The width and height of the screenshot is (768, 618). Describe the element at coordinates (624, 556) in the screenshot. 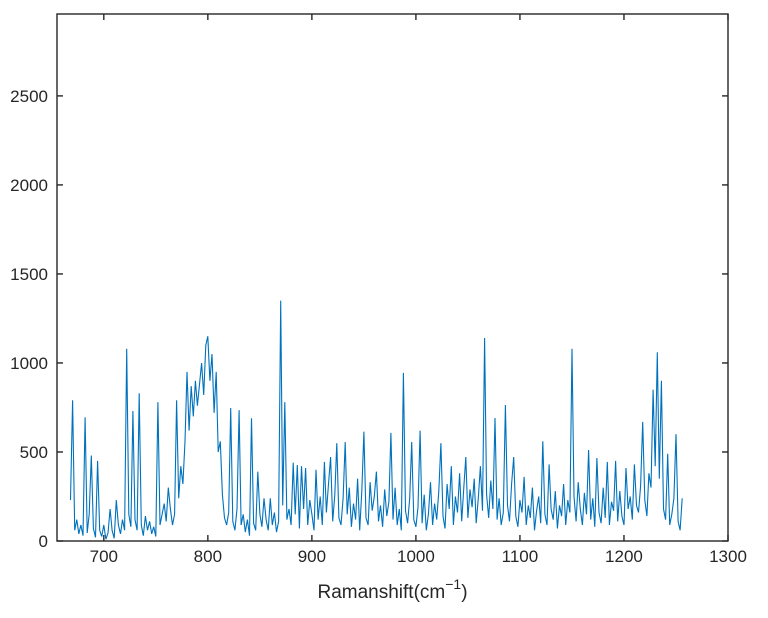

I see `x-tick-label: 1200` at that location.